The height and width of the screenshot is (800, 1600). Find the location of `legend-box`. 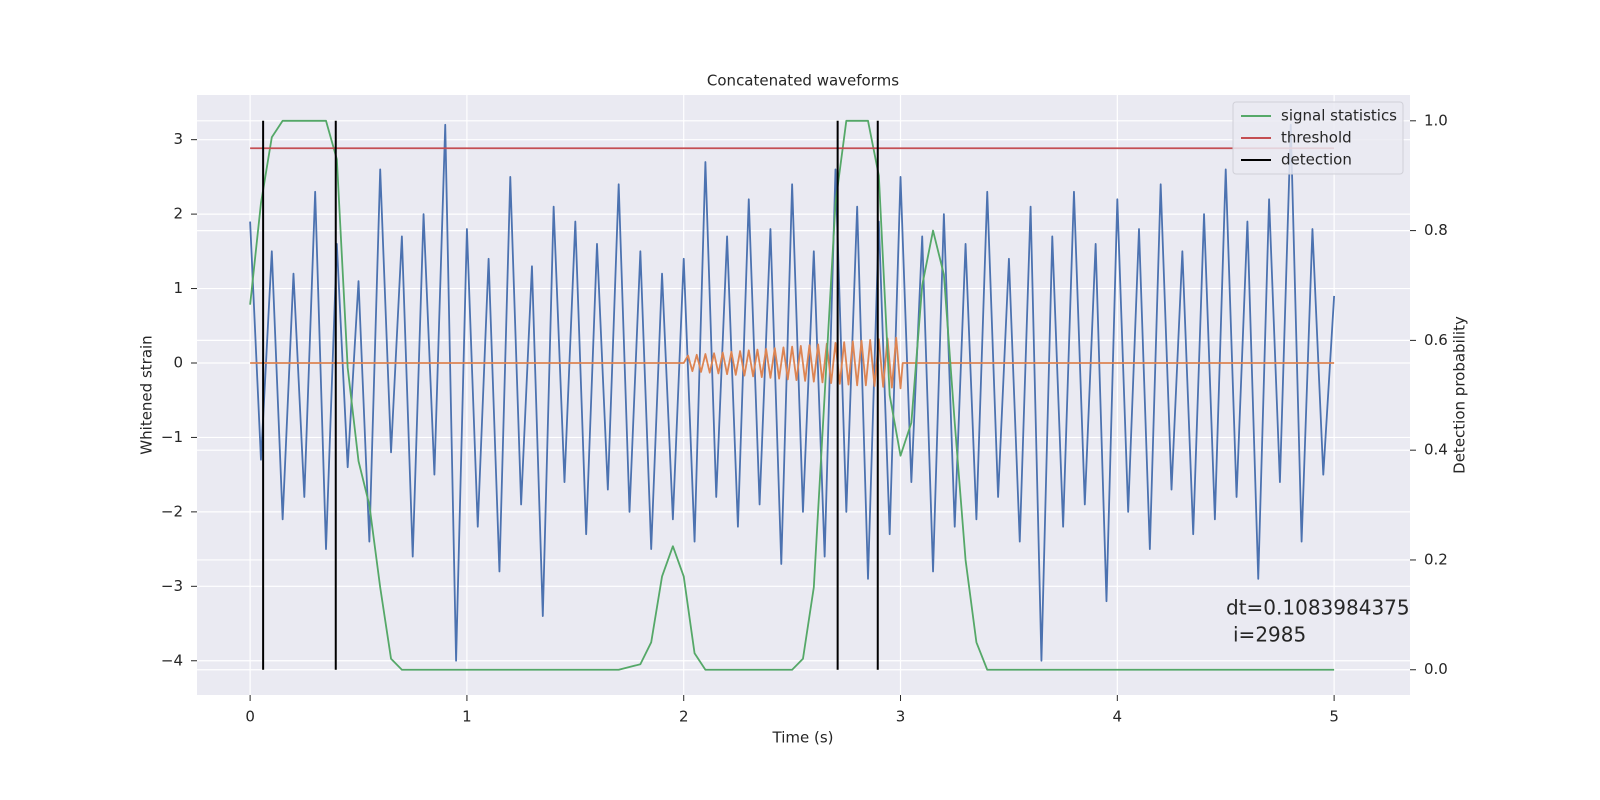

legend-box is located at coordinates (1318, 138).